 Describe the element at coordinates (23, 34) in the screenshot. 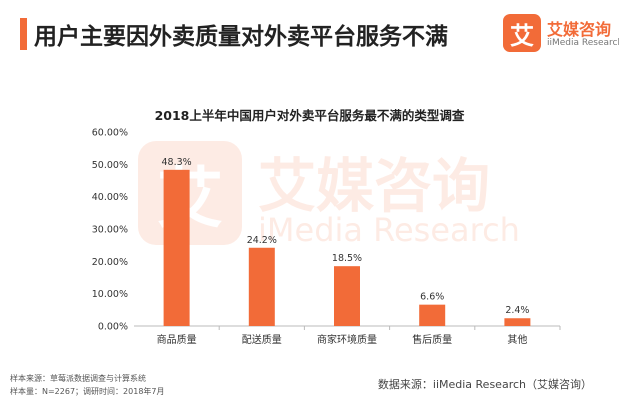

I see `title-accent-bar` at that location.